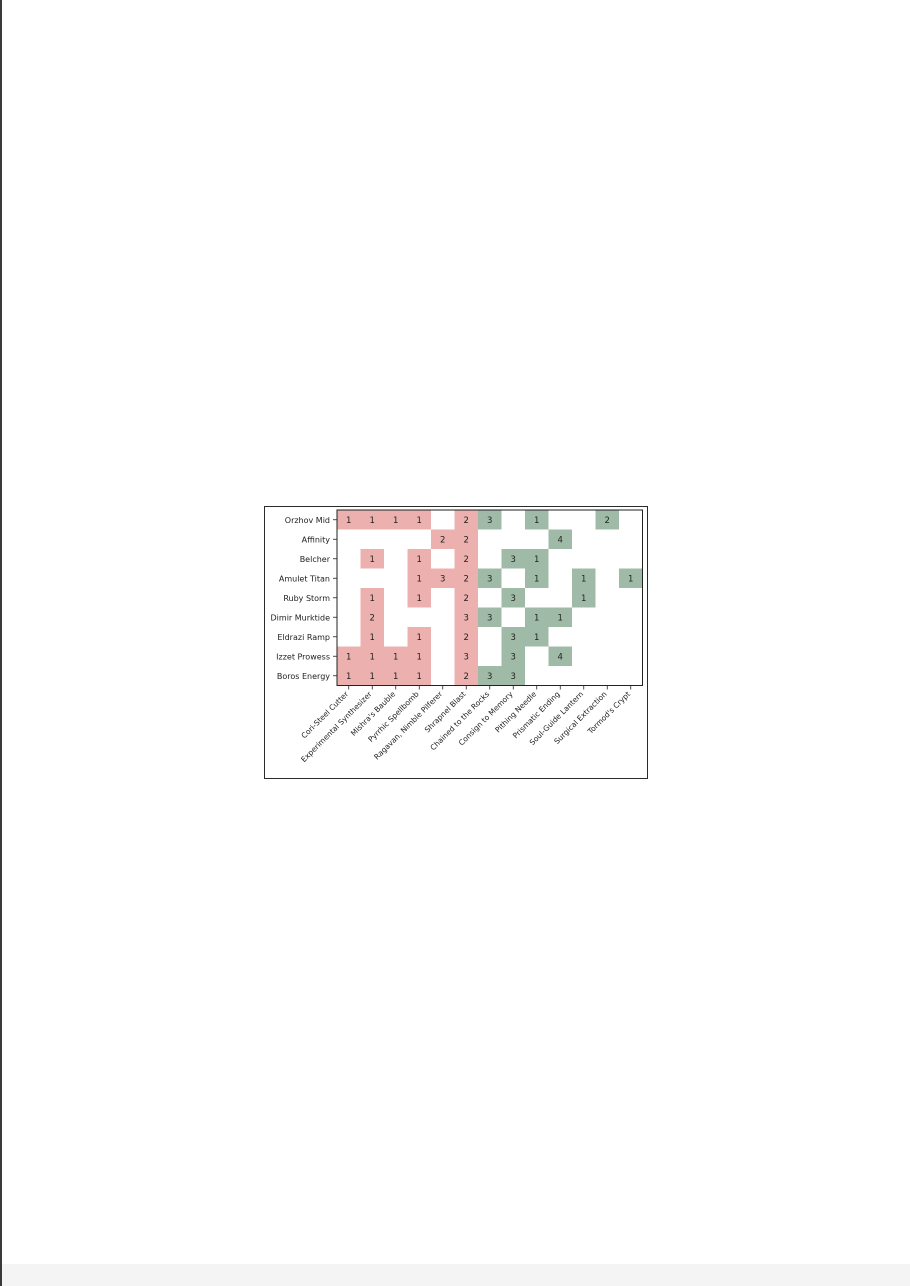 This screenshot has width=910, height=1286. What do you see at coordinates (1, 643) in the screenshot?
I see `page-left-edge` at bounding box center [1, 643].